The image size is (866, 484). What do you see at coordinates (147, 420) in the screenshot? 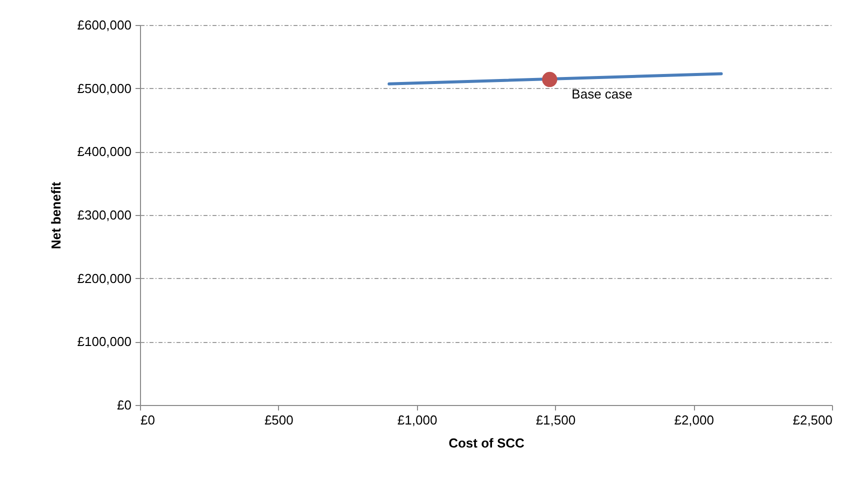
I see `x-tick-label: £0` at bounding box center [147, 420].